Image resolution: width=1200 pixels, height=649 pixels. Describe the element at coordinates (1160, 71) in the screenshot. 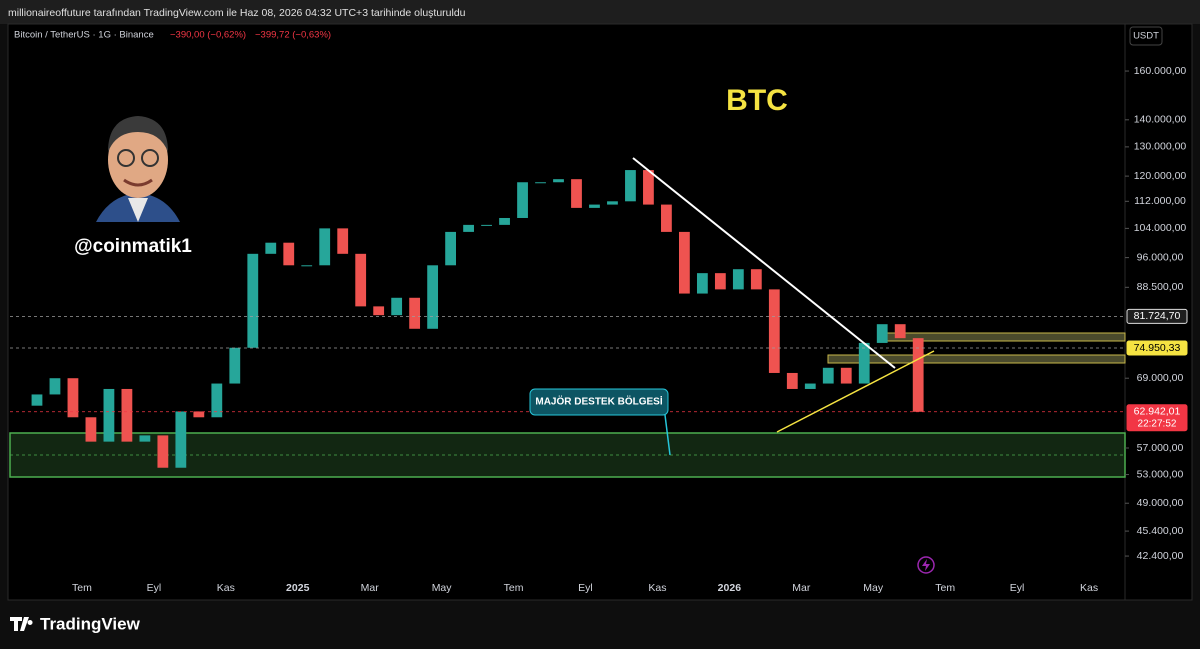

I see `y-tick-label: 160.000,00` at that location.